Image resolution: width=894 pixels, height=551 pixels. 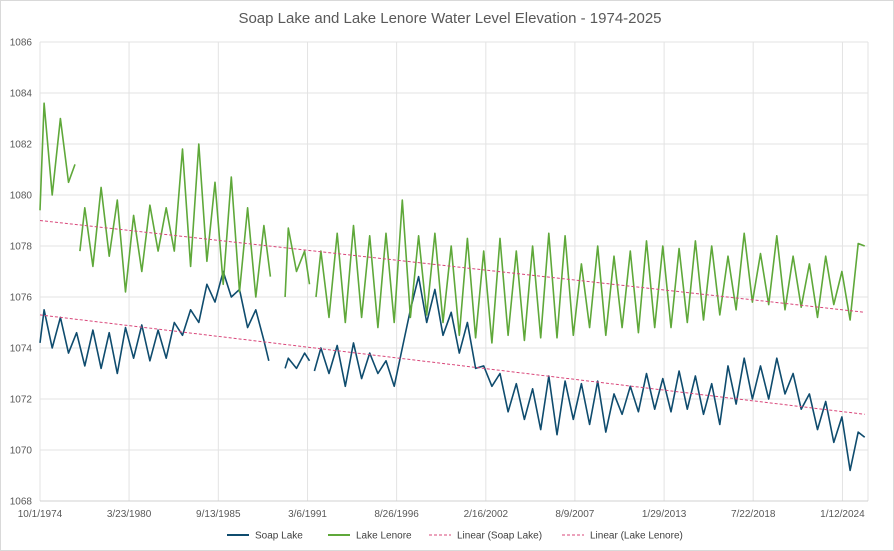 I want to click on y-tick-label: 1086, so click(x=21, y=43).